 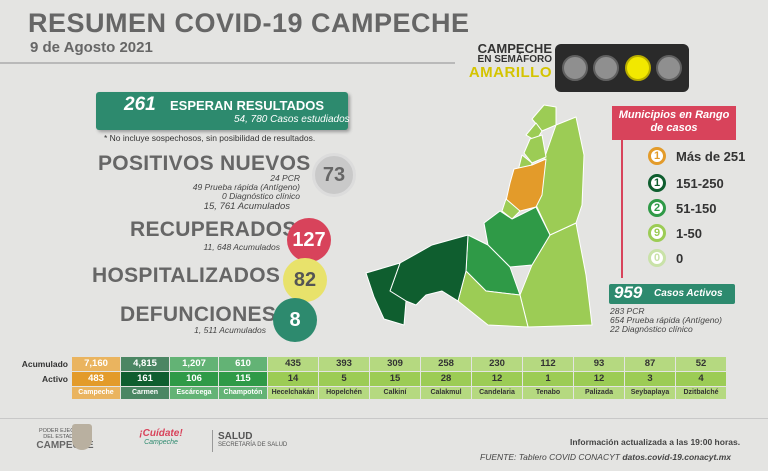 I want to click on positivos-circle: 73, so click(x=334, y=175).